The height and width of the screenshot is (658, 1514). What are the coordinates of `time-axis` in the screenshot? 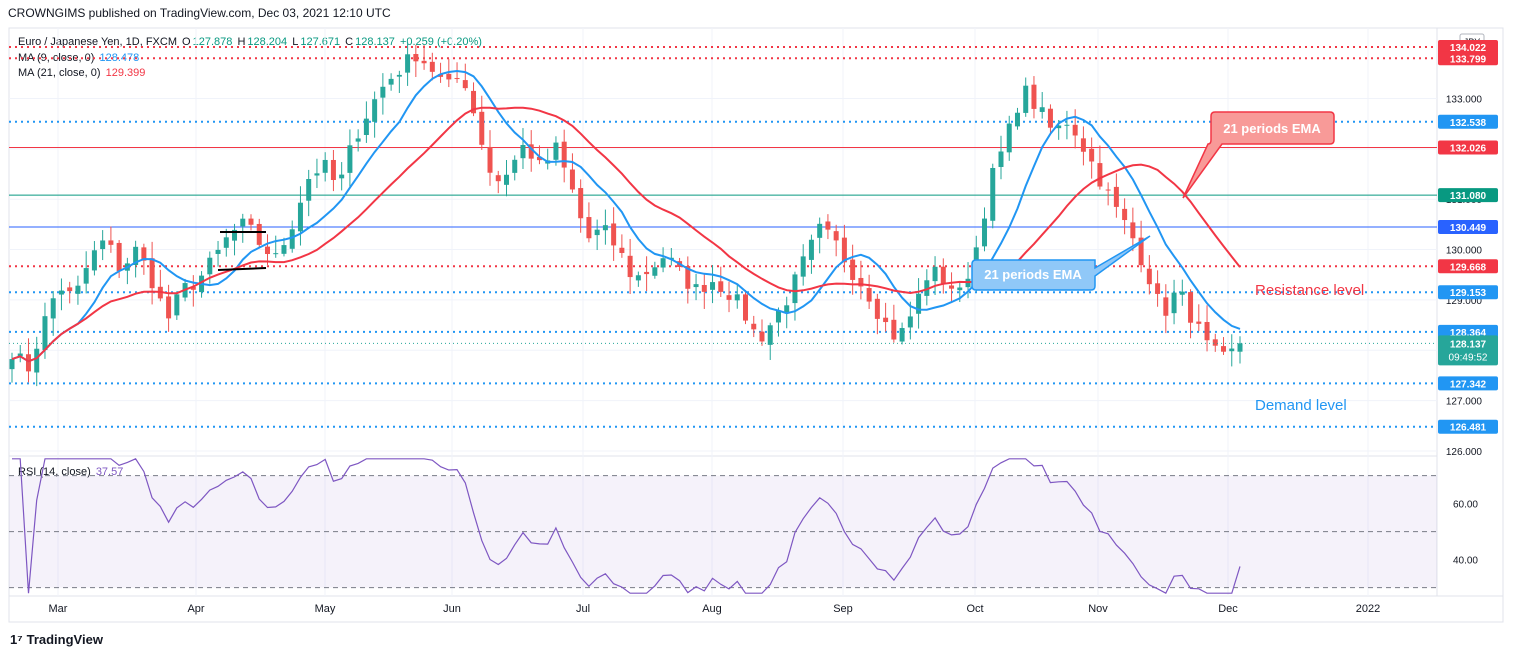 It's located at (756, 609).